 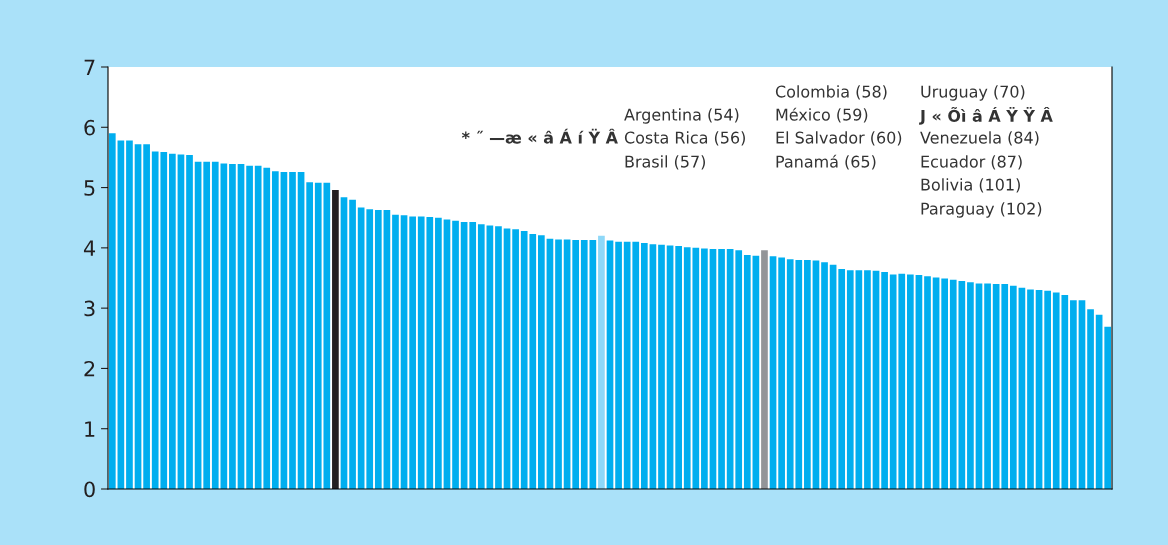 What do you see at coordinates (973, 93) in the screenshot?
I see `annotation: Uruguay (70)` at bounding box center [973, 93].